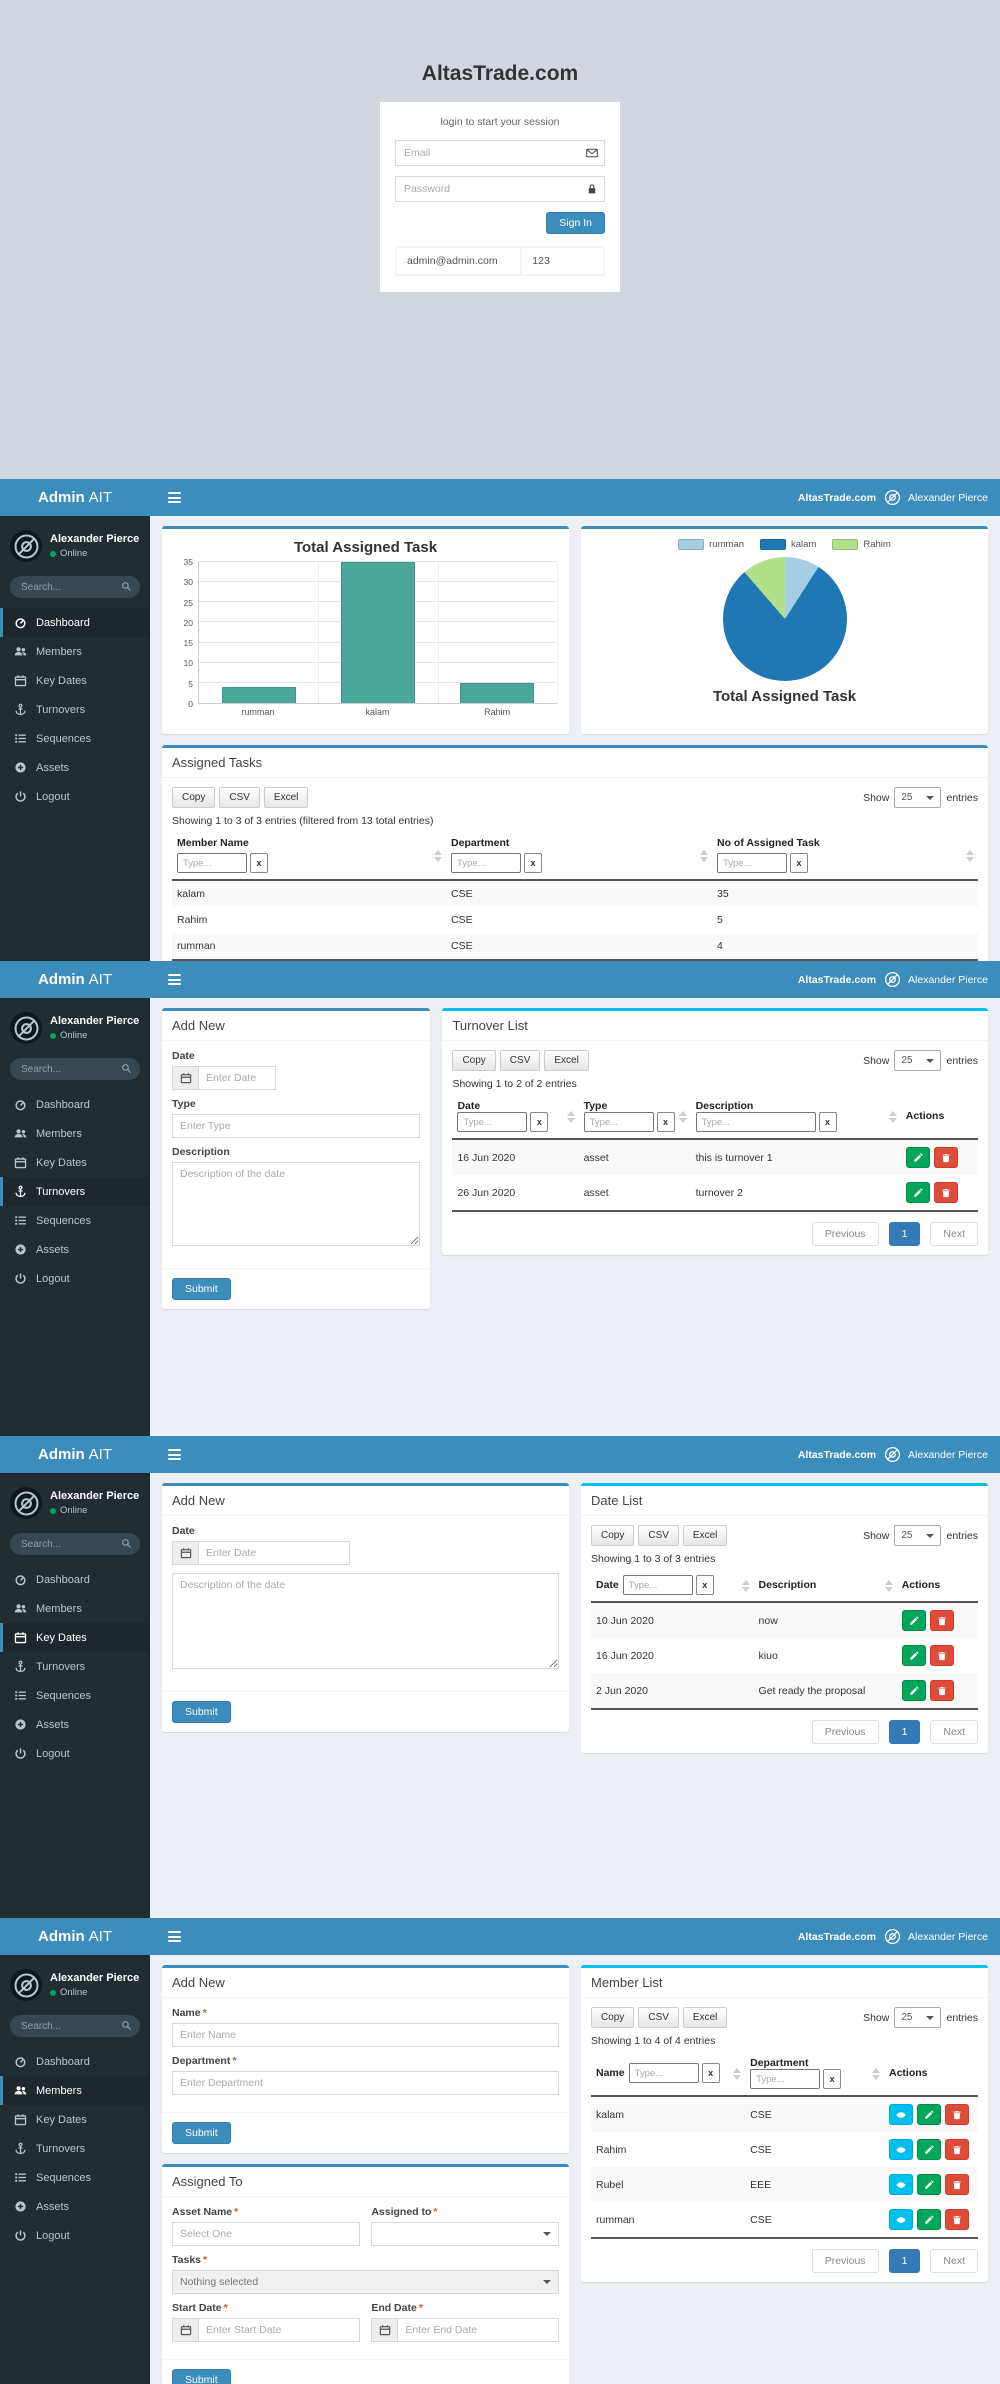  Describe the element at coordinates (784, 1655) in the screenshot. I see `table-row: 16 Jun 2020 kiuo` at that location.